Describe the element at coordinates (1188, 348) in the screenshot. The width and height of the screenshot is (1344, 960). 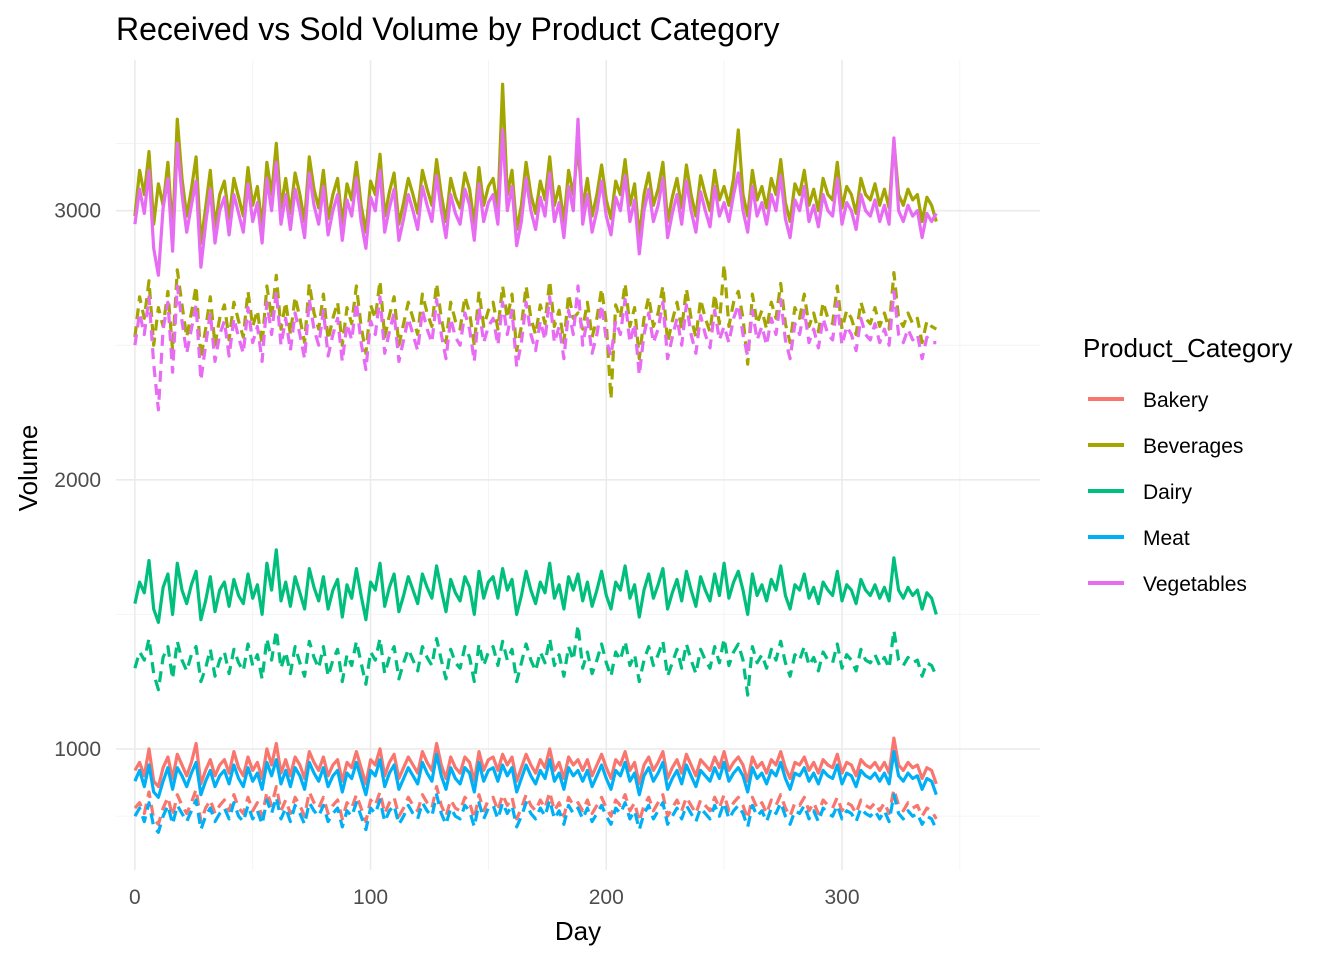
I see `legend-title: Product_Category` at that location.